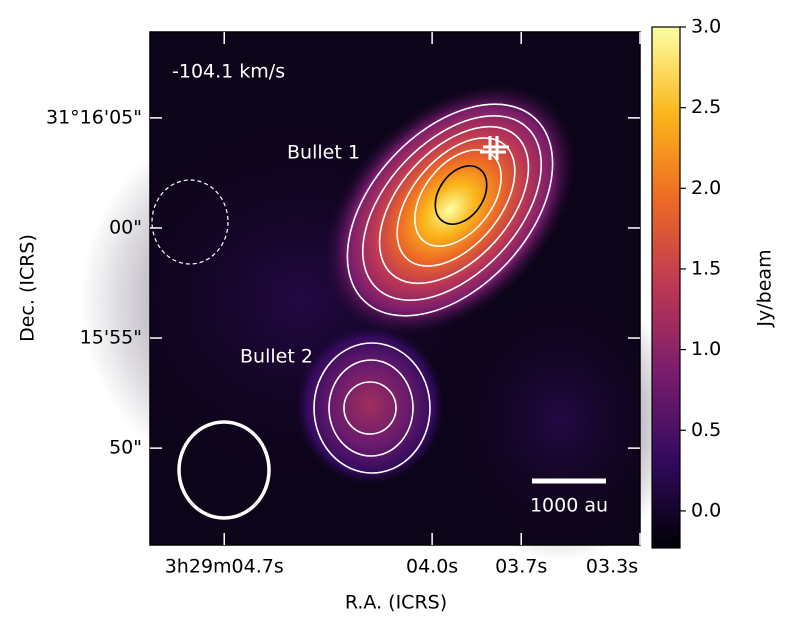 Image resolution: width=793 pixels, height=636 pixels. What do you see at coordinates (432, 567) in the screenshot?
I see `x-tick-label: 04.0s` at bounding box center [432, 567].